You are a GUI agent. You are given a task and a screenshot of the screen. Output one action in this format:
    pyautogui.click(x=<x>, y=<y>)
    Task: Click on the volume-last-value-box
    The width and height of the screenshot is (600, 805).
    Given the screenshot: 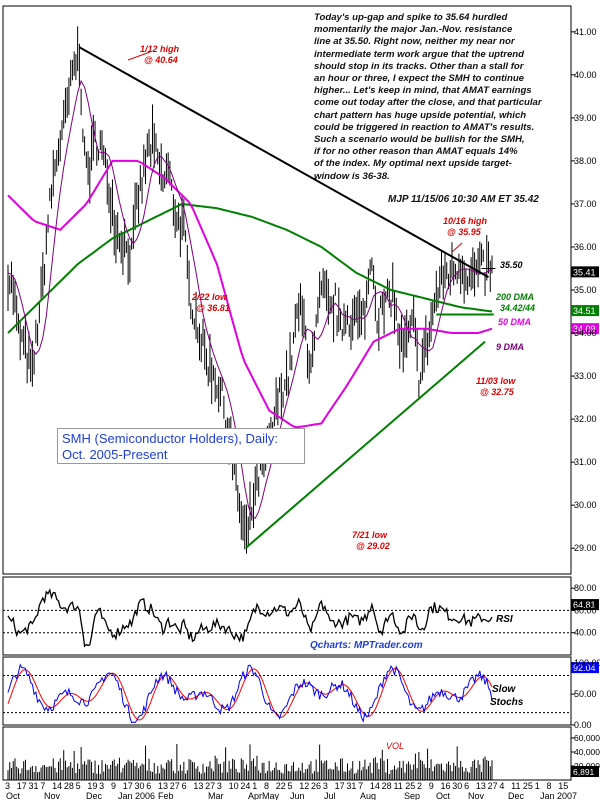 What is the action you would take?
    pyautogui.click(x=585, y=771)
    